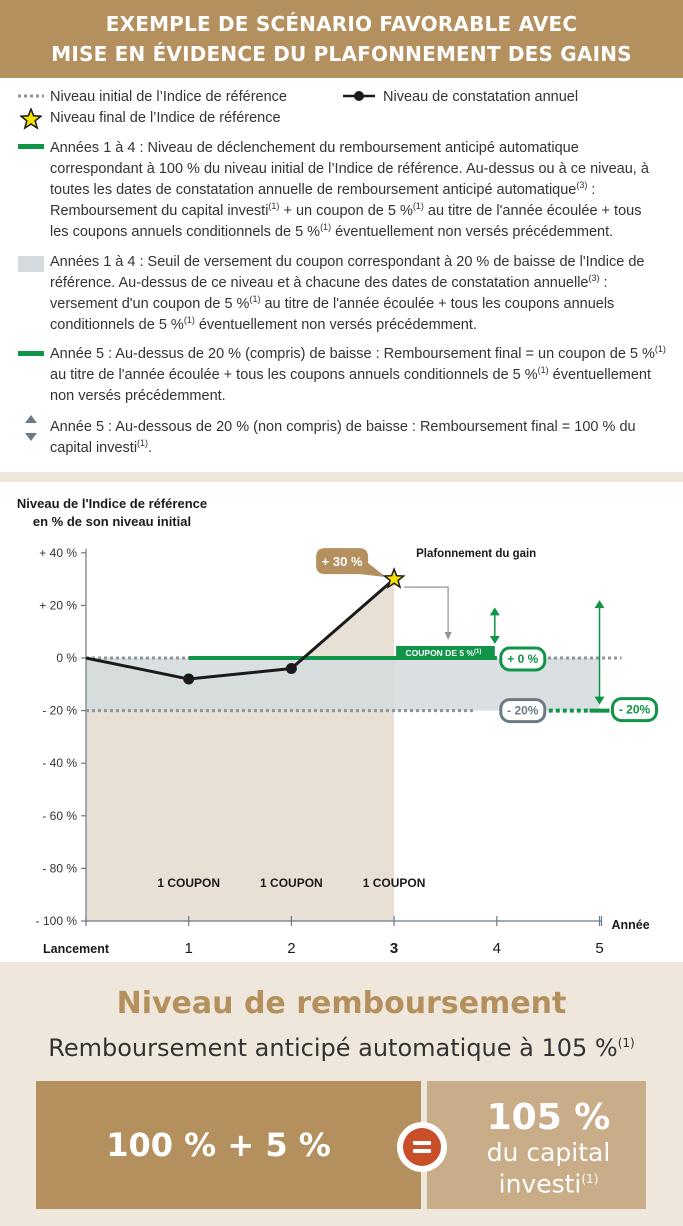 This screenshot has width=683, height=1226. Describe the element at coordinates (31, 96) in the screenshot. I see `dotted-line-icon` at that location.